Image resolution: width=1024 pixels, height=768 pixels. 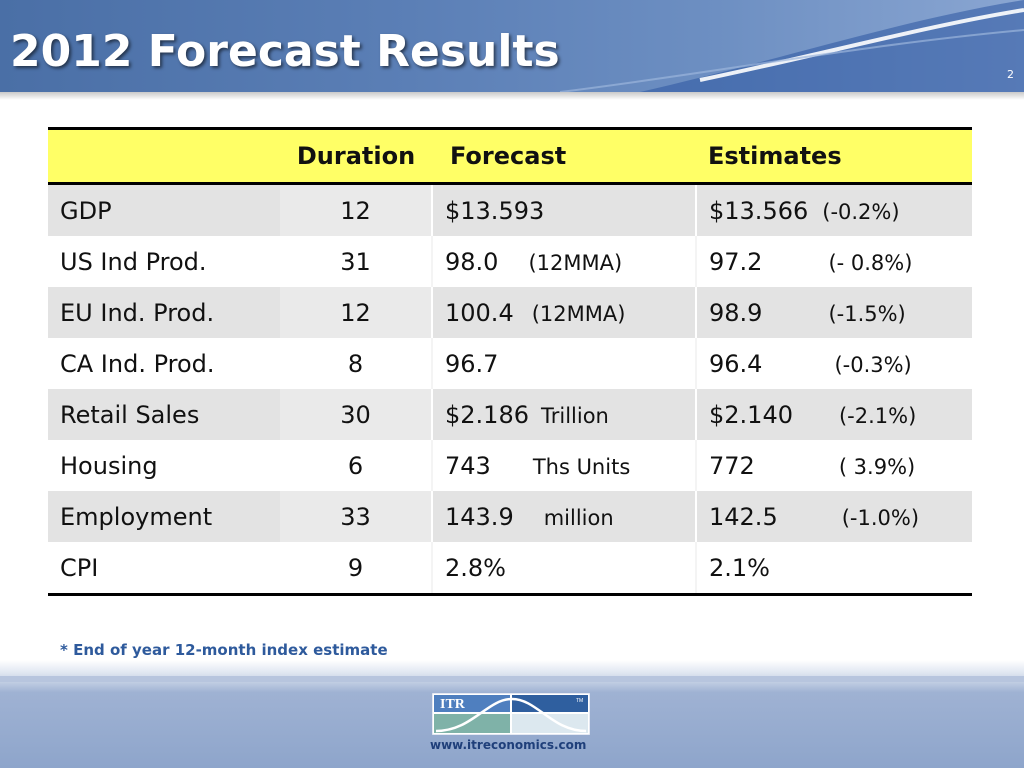 What do you see at coordinates (136, 516) in the screenshot?
I see `indicator-name: Employment` at bounding box center [136, 516].